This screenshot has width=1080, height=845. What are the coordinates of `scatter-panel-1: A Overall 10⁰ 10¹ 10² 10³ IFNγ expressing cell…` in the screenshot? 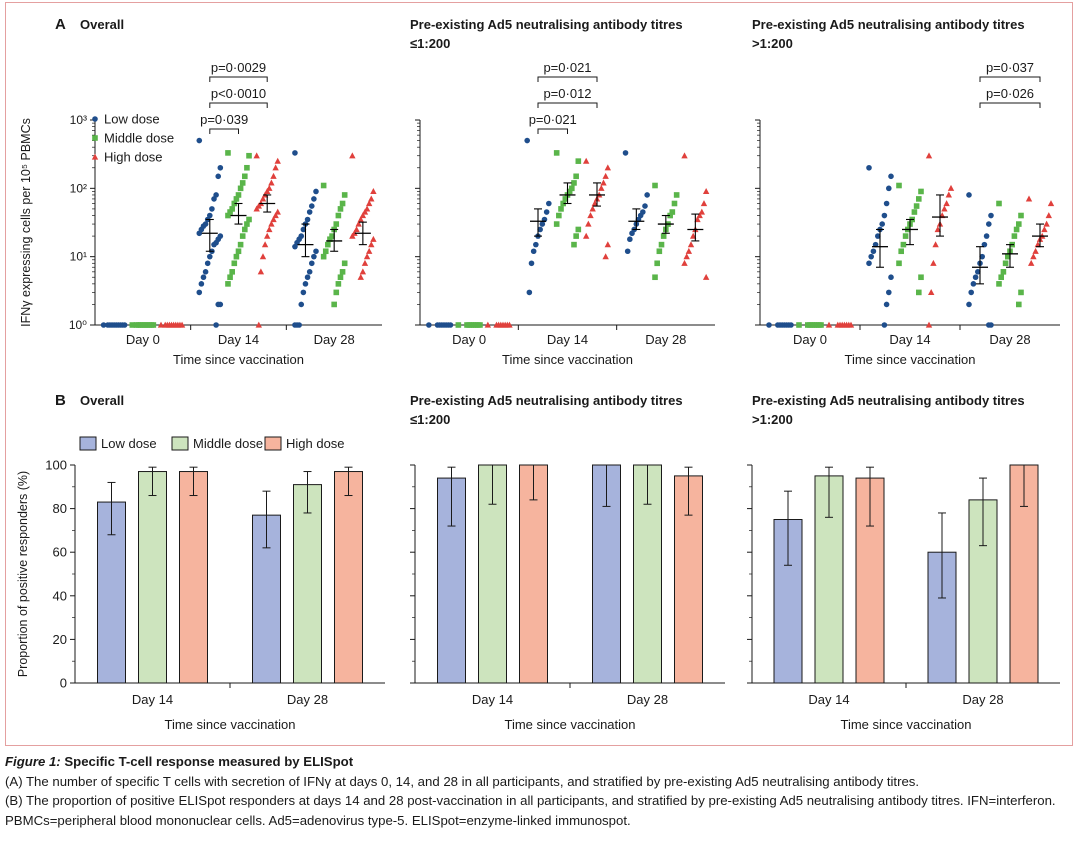 It's located at (200, 191).